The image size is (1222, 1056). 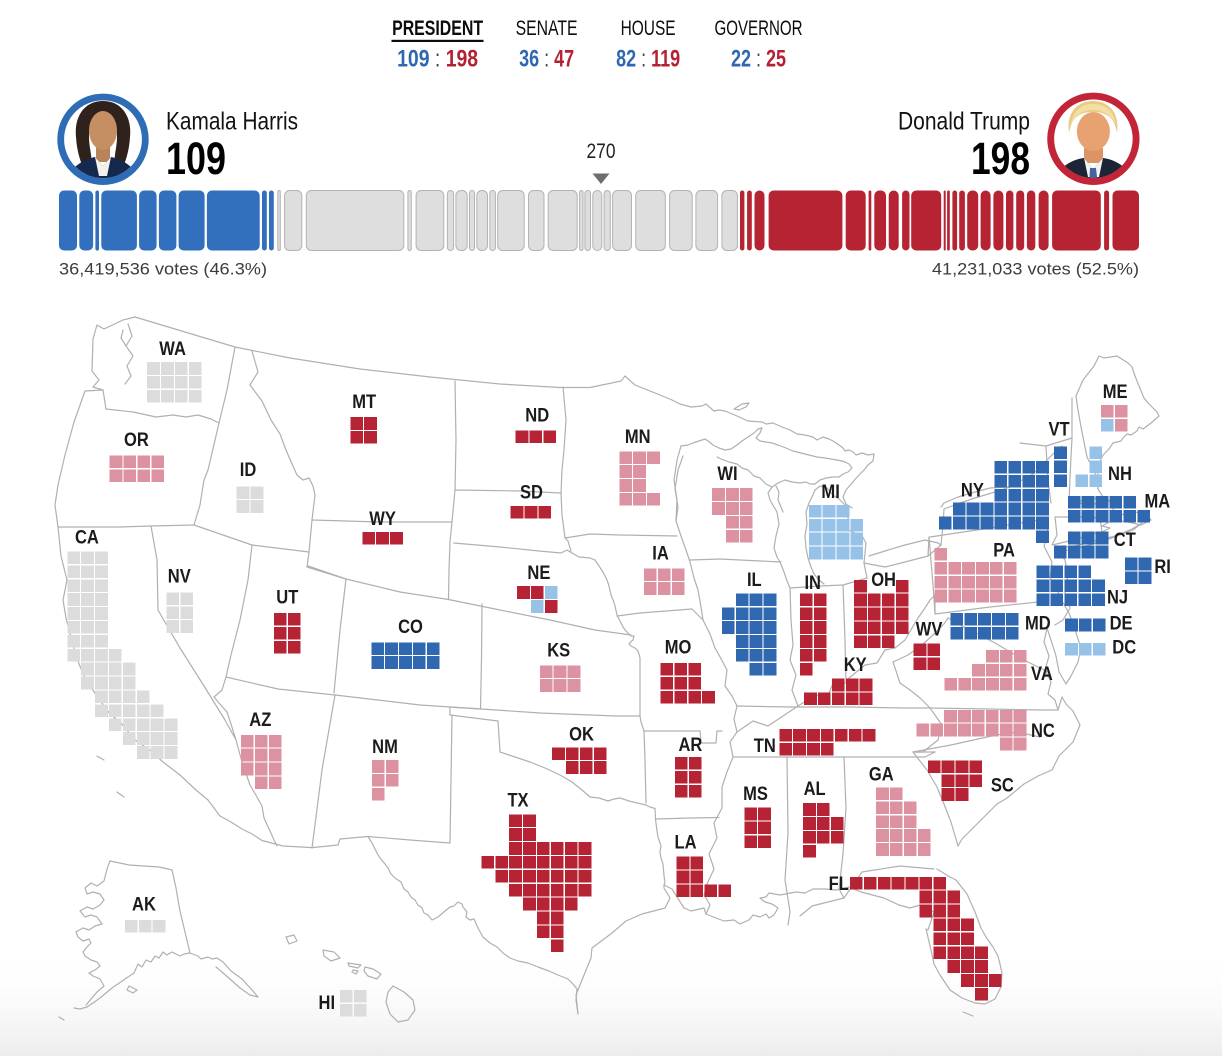 What do you see at coordinates (260, 720) in the screenshot?
I see `svg-text: AZ` at bounding box center [260, 720].